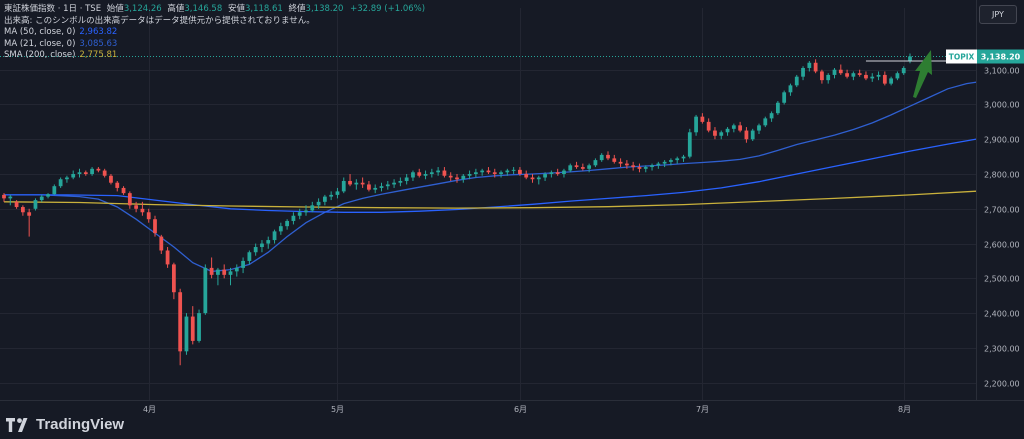  What do you see at coordinates (1002, 210) in the screenshot?
I see `price-tick-label: 2,700.00` at bounding box center [1002, 210].